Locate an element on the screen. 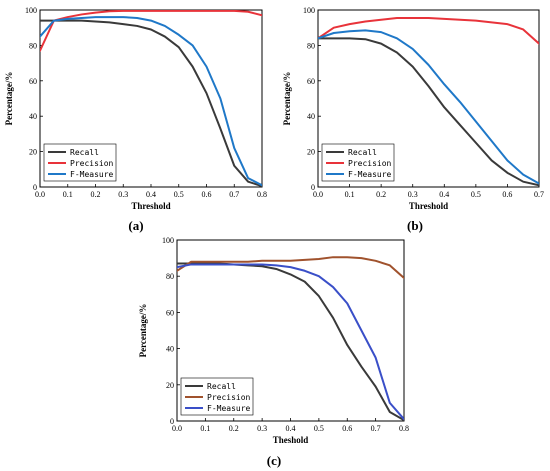 The width and height of the screenshot is (550, 471). panel-caption: (b) is located at coordinates (415, 225).